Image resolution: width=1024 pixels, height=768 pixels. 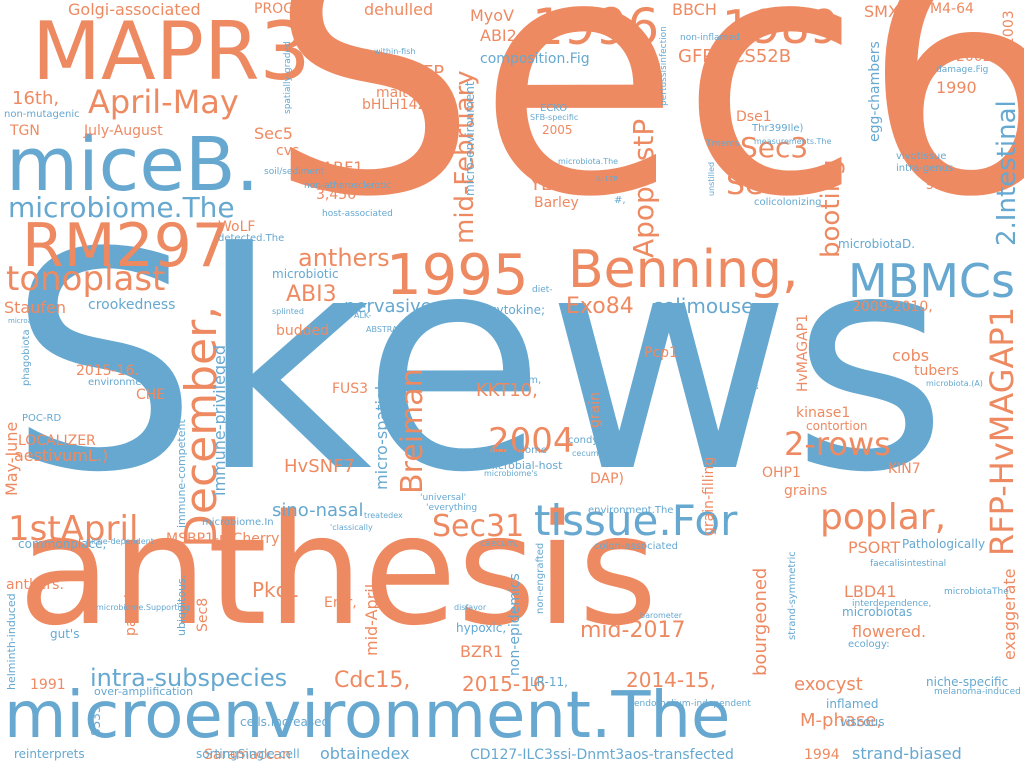 I want to click on cloud-word: POC-RD, so click(x=42, y=418).